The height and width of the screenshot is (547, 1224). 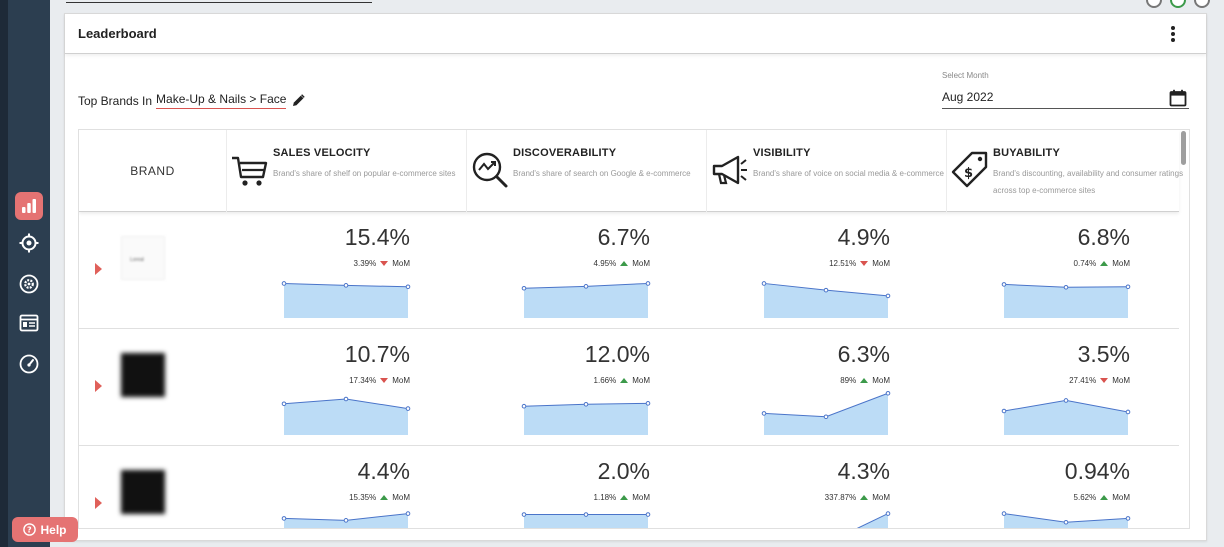 What do you see at coordinates (843, 263) in the screenshot?
I see `mom-change-value: 12.51%` at bounding box center [843, 263].